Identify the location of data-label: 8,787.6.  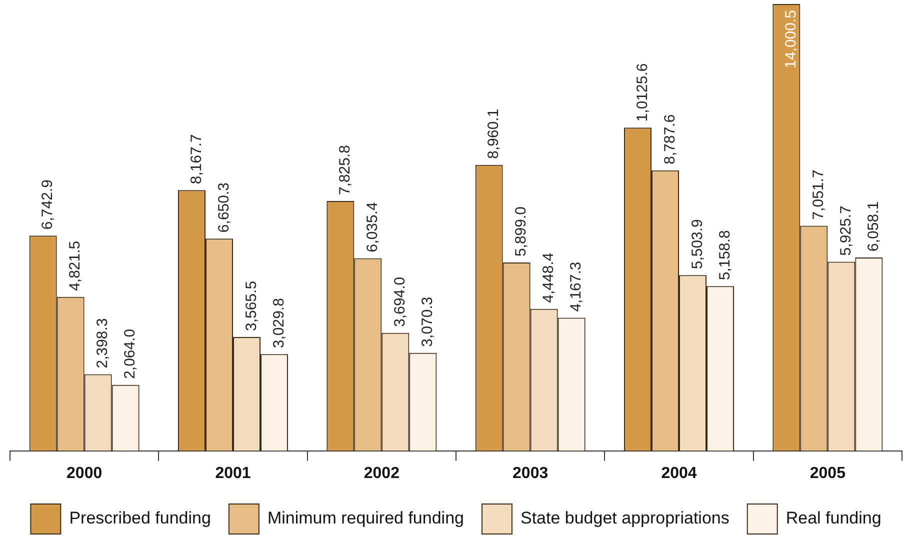
(669, 139).